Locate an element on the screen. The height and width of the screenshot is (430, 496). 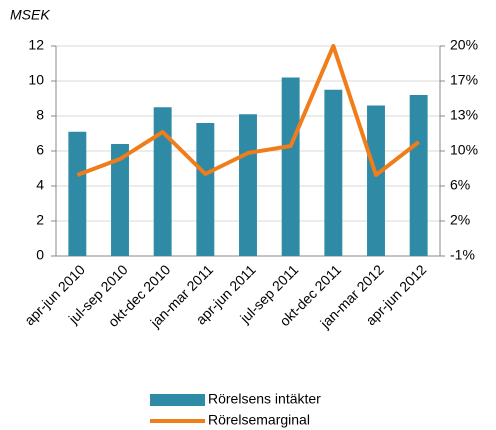
y-tick-label: 8 is located at coordinates (40, 115).